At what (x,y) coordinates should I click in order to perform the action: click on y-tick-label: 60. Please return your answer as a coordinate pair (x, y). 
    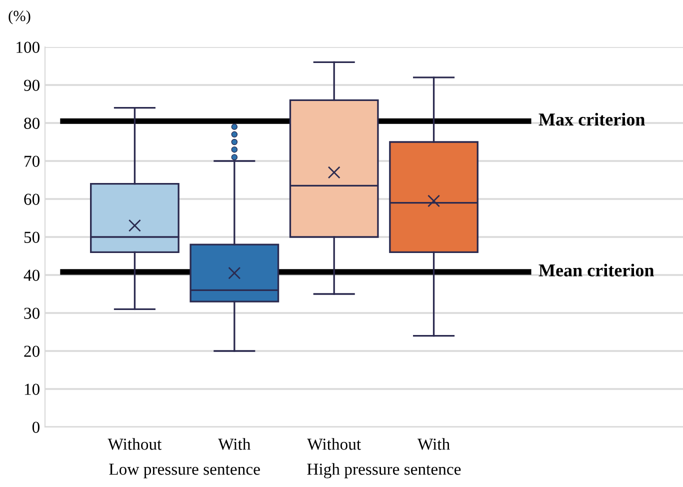
    Looking at the image, I should click on (32, 199).